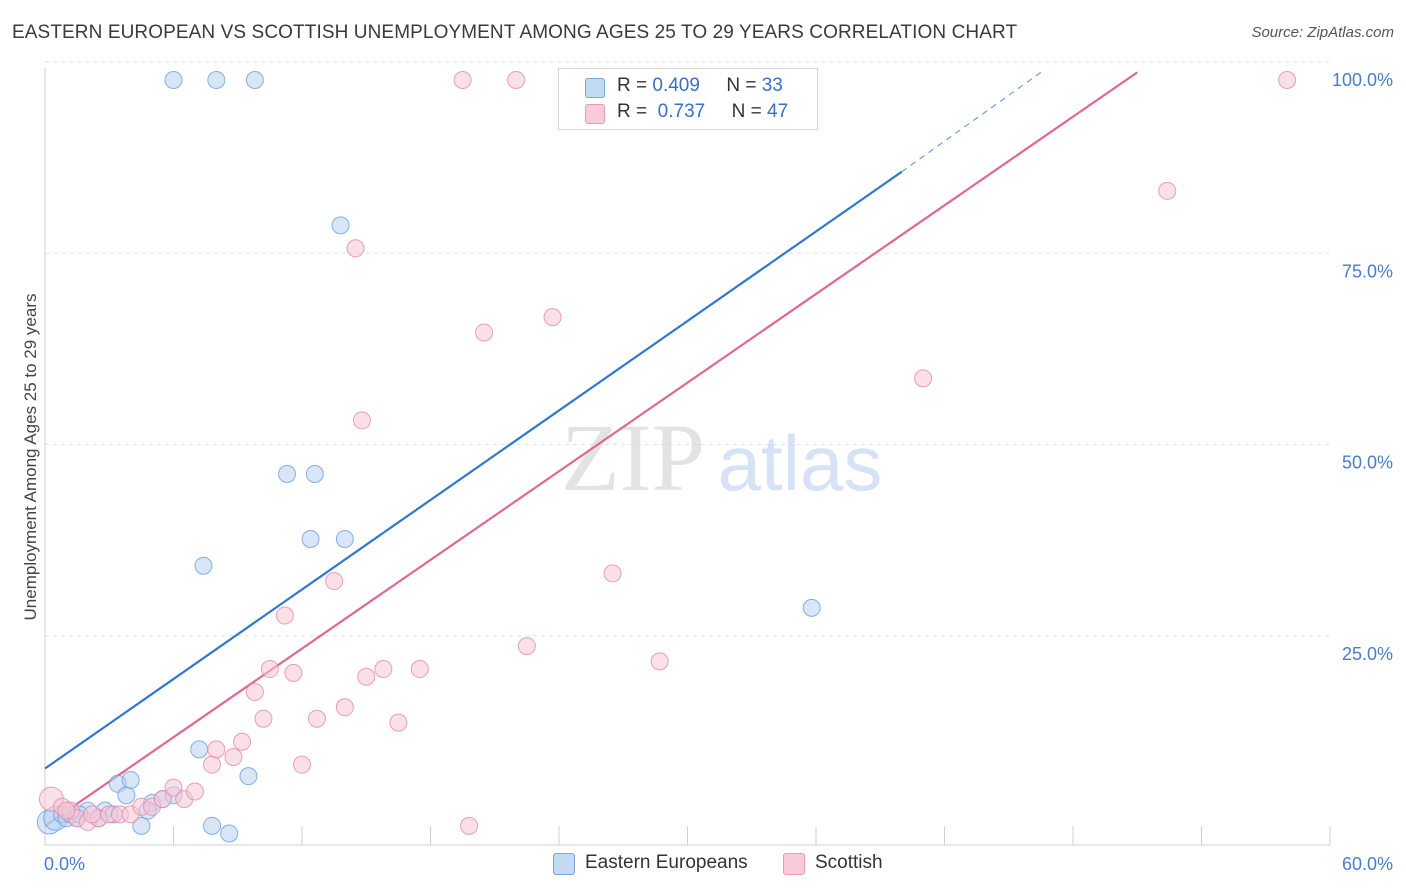  Describe the element at coordinates (778, 111) in the screenshot. I see `legend-n-value-scottish: 47` at that location.